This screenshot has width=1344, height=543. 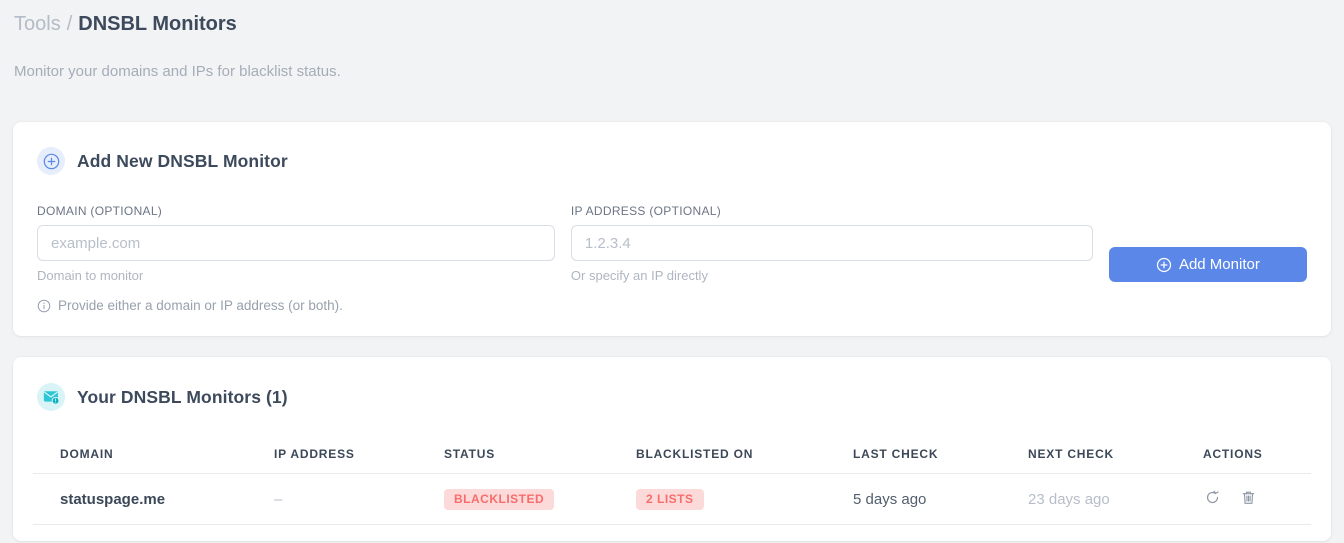 I want to click on breadcrumb-tools-link: Tools, so click(x=37, y=24).